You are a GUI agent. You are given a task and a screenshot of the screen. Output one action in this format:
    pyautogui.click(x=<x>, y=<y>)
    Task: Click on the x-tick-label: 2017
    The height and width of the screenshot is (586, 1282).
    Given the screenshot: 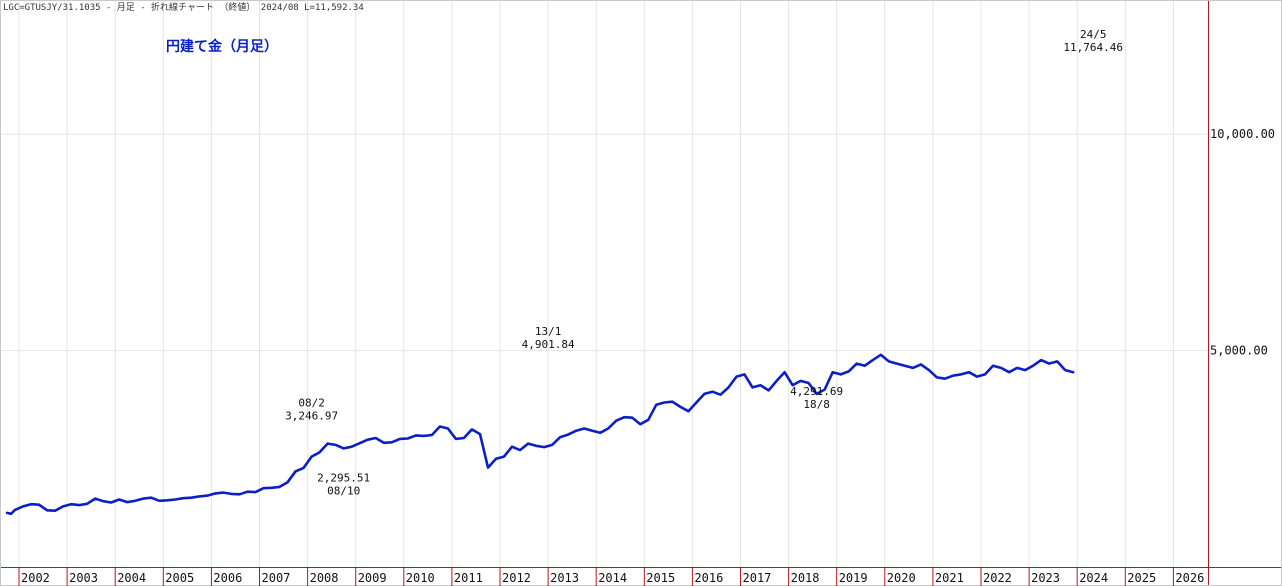 What is the action you would take?
    pyautogui.click(x=757, y=578)
    